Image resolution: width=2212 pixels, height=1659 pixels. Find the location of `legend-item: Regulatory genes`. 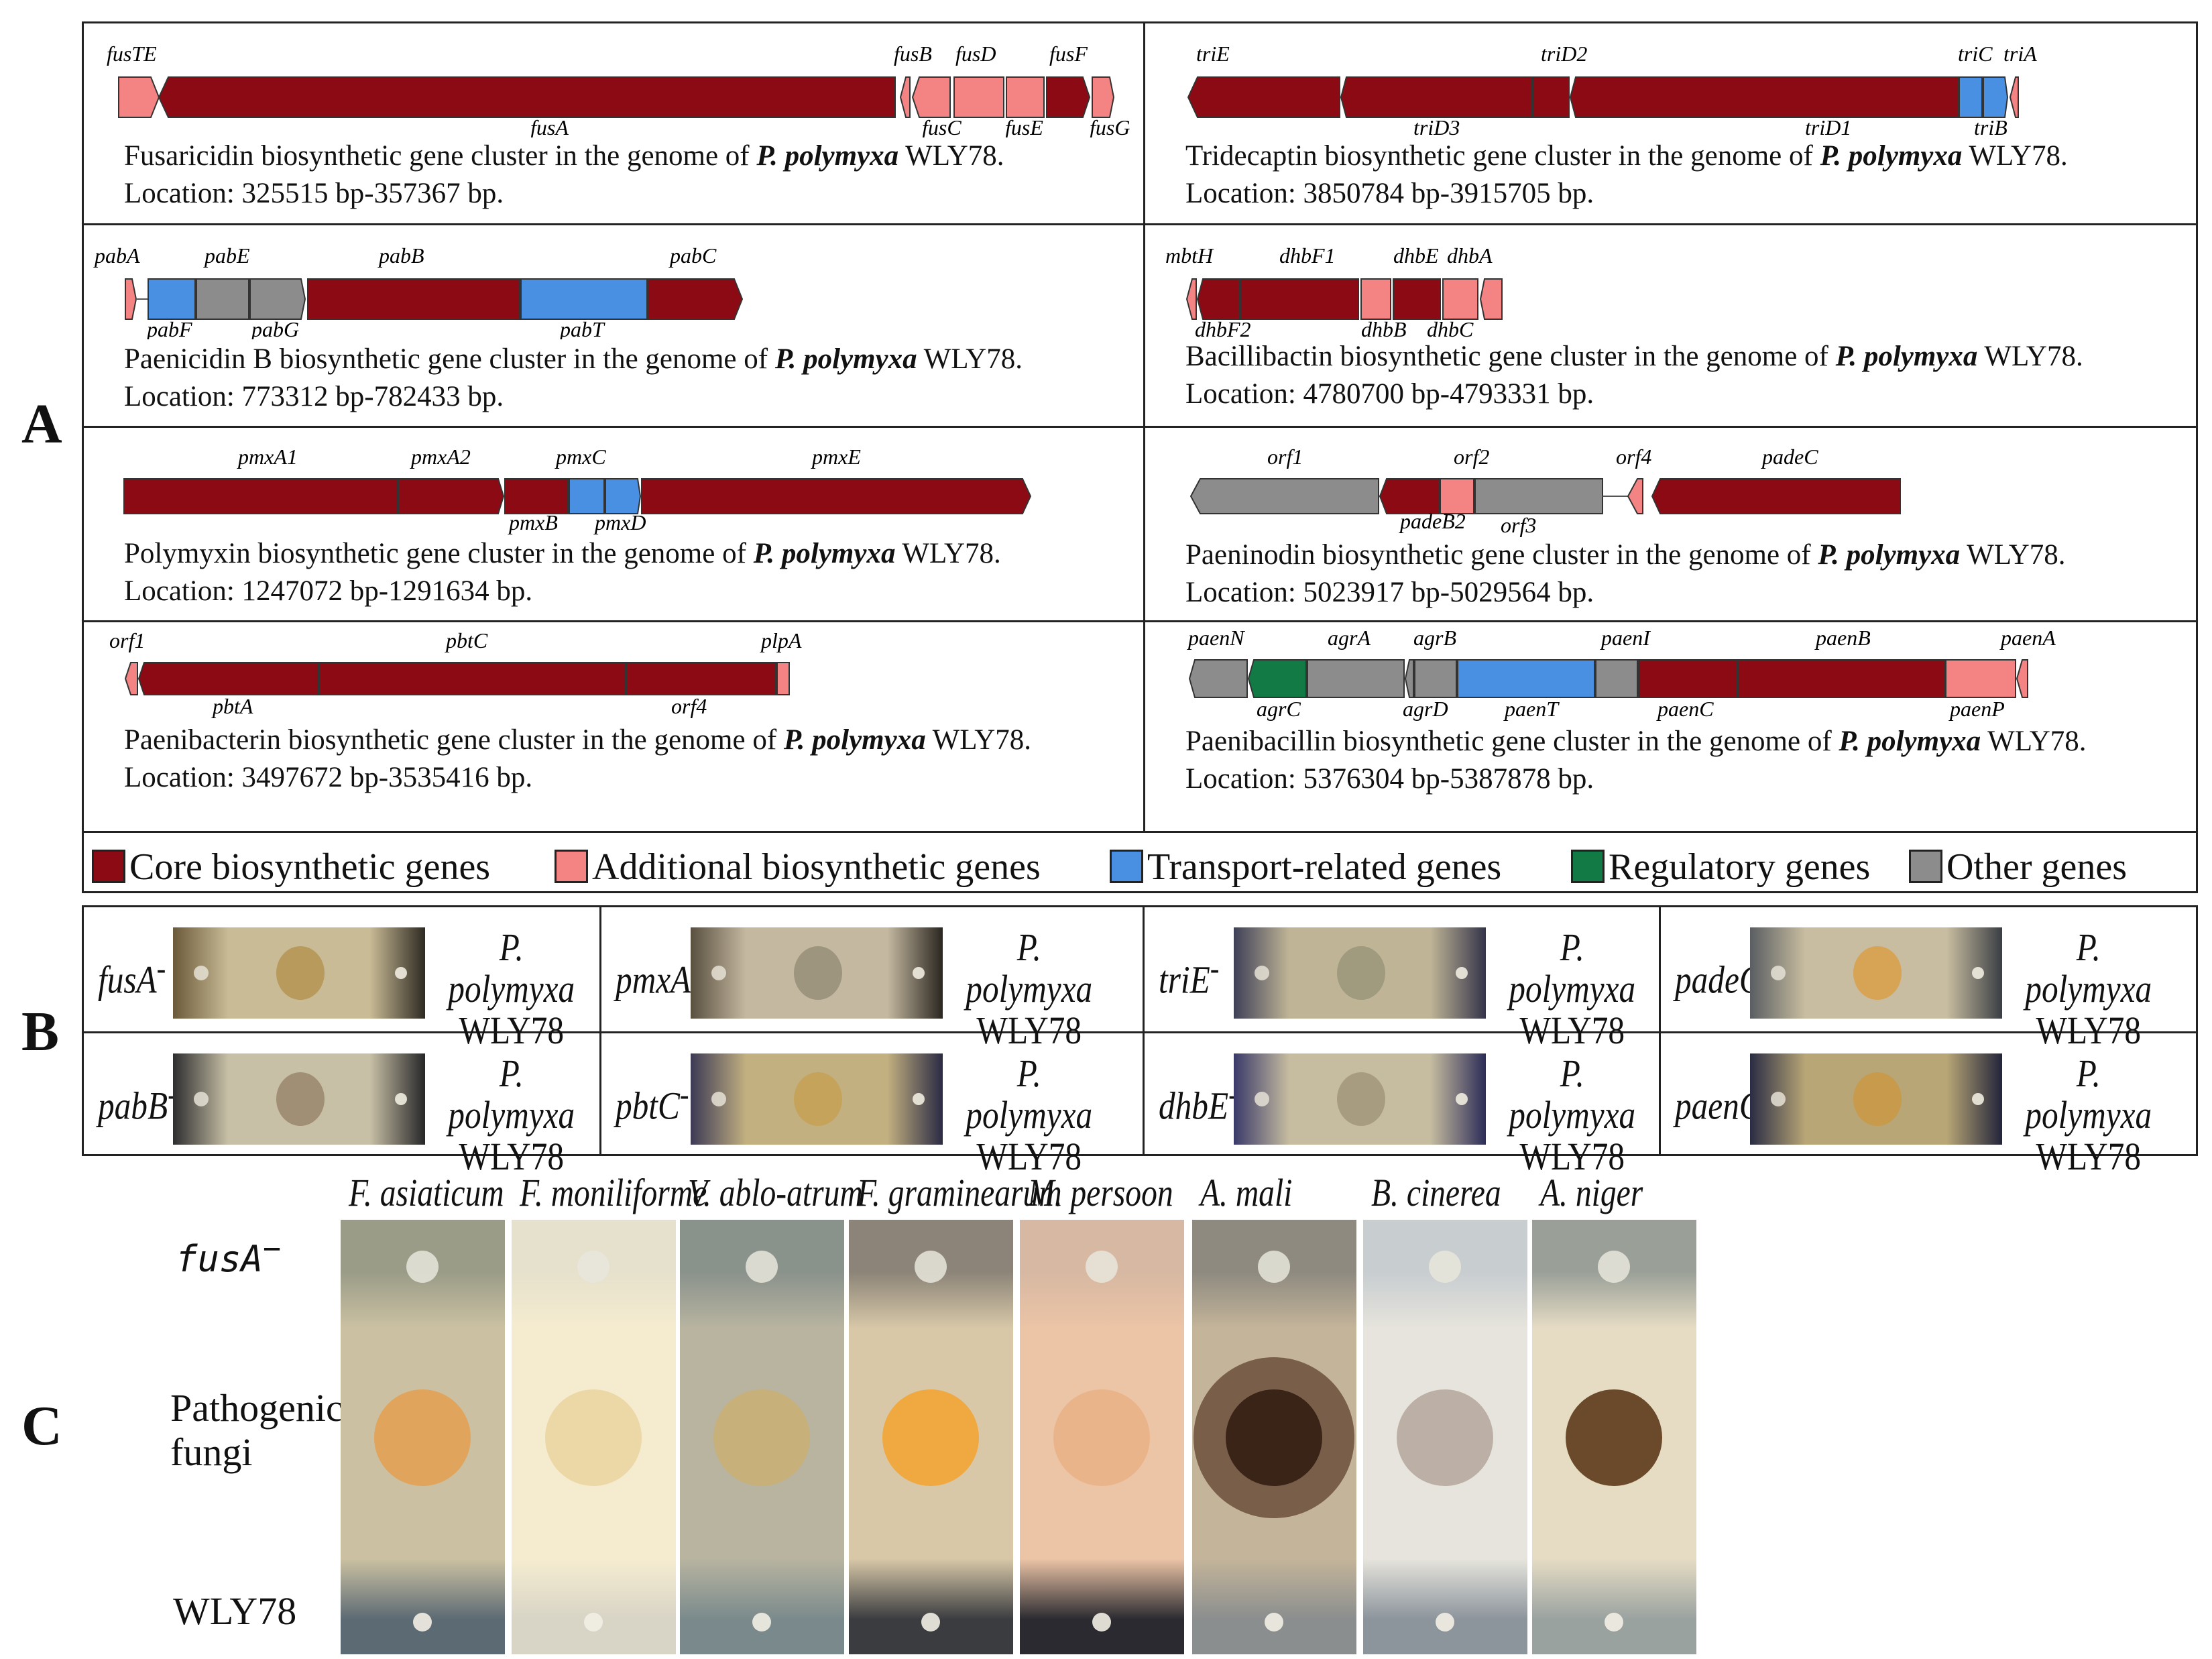

legend-item: Regulatory genes is located at coordinates (1721, 867).